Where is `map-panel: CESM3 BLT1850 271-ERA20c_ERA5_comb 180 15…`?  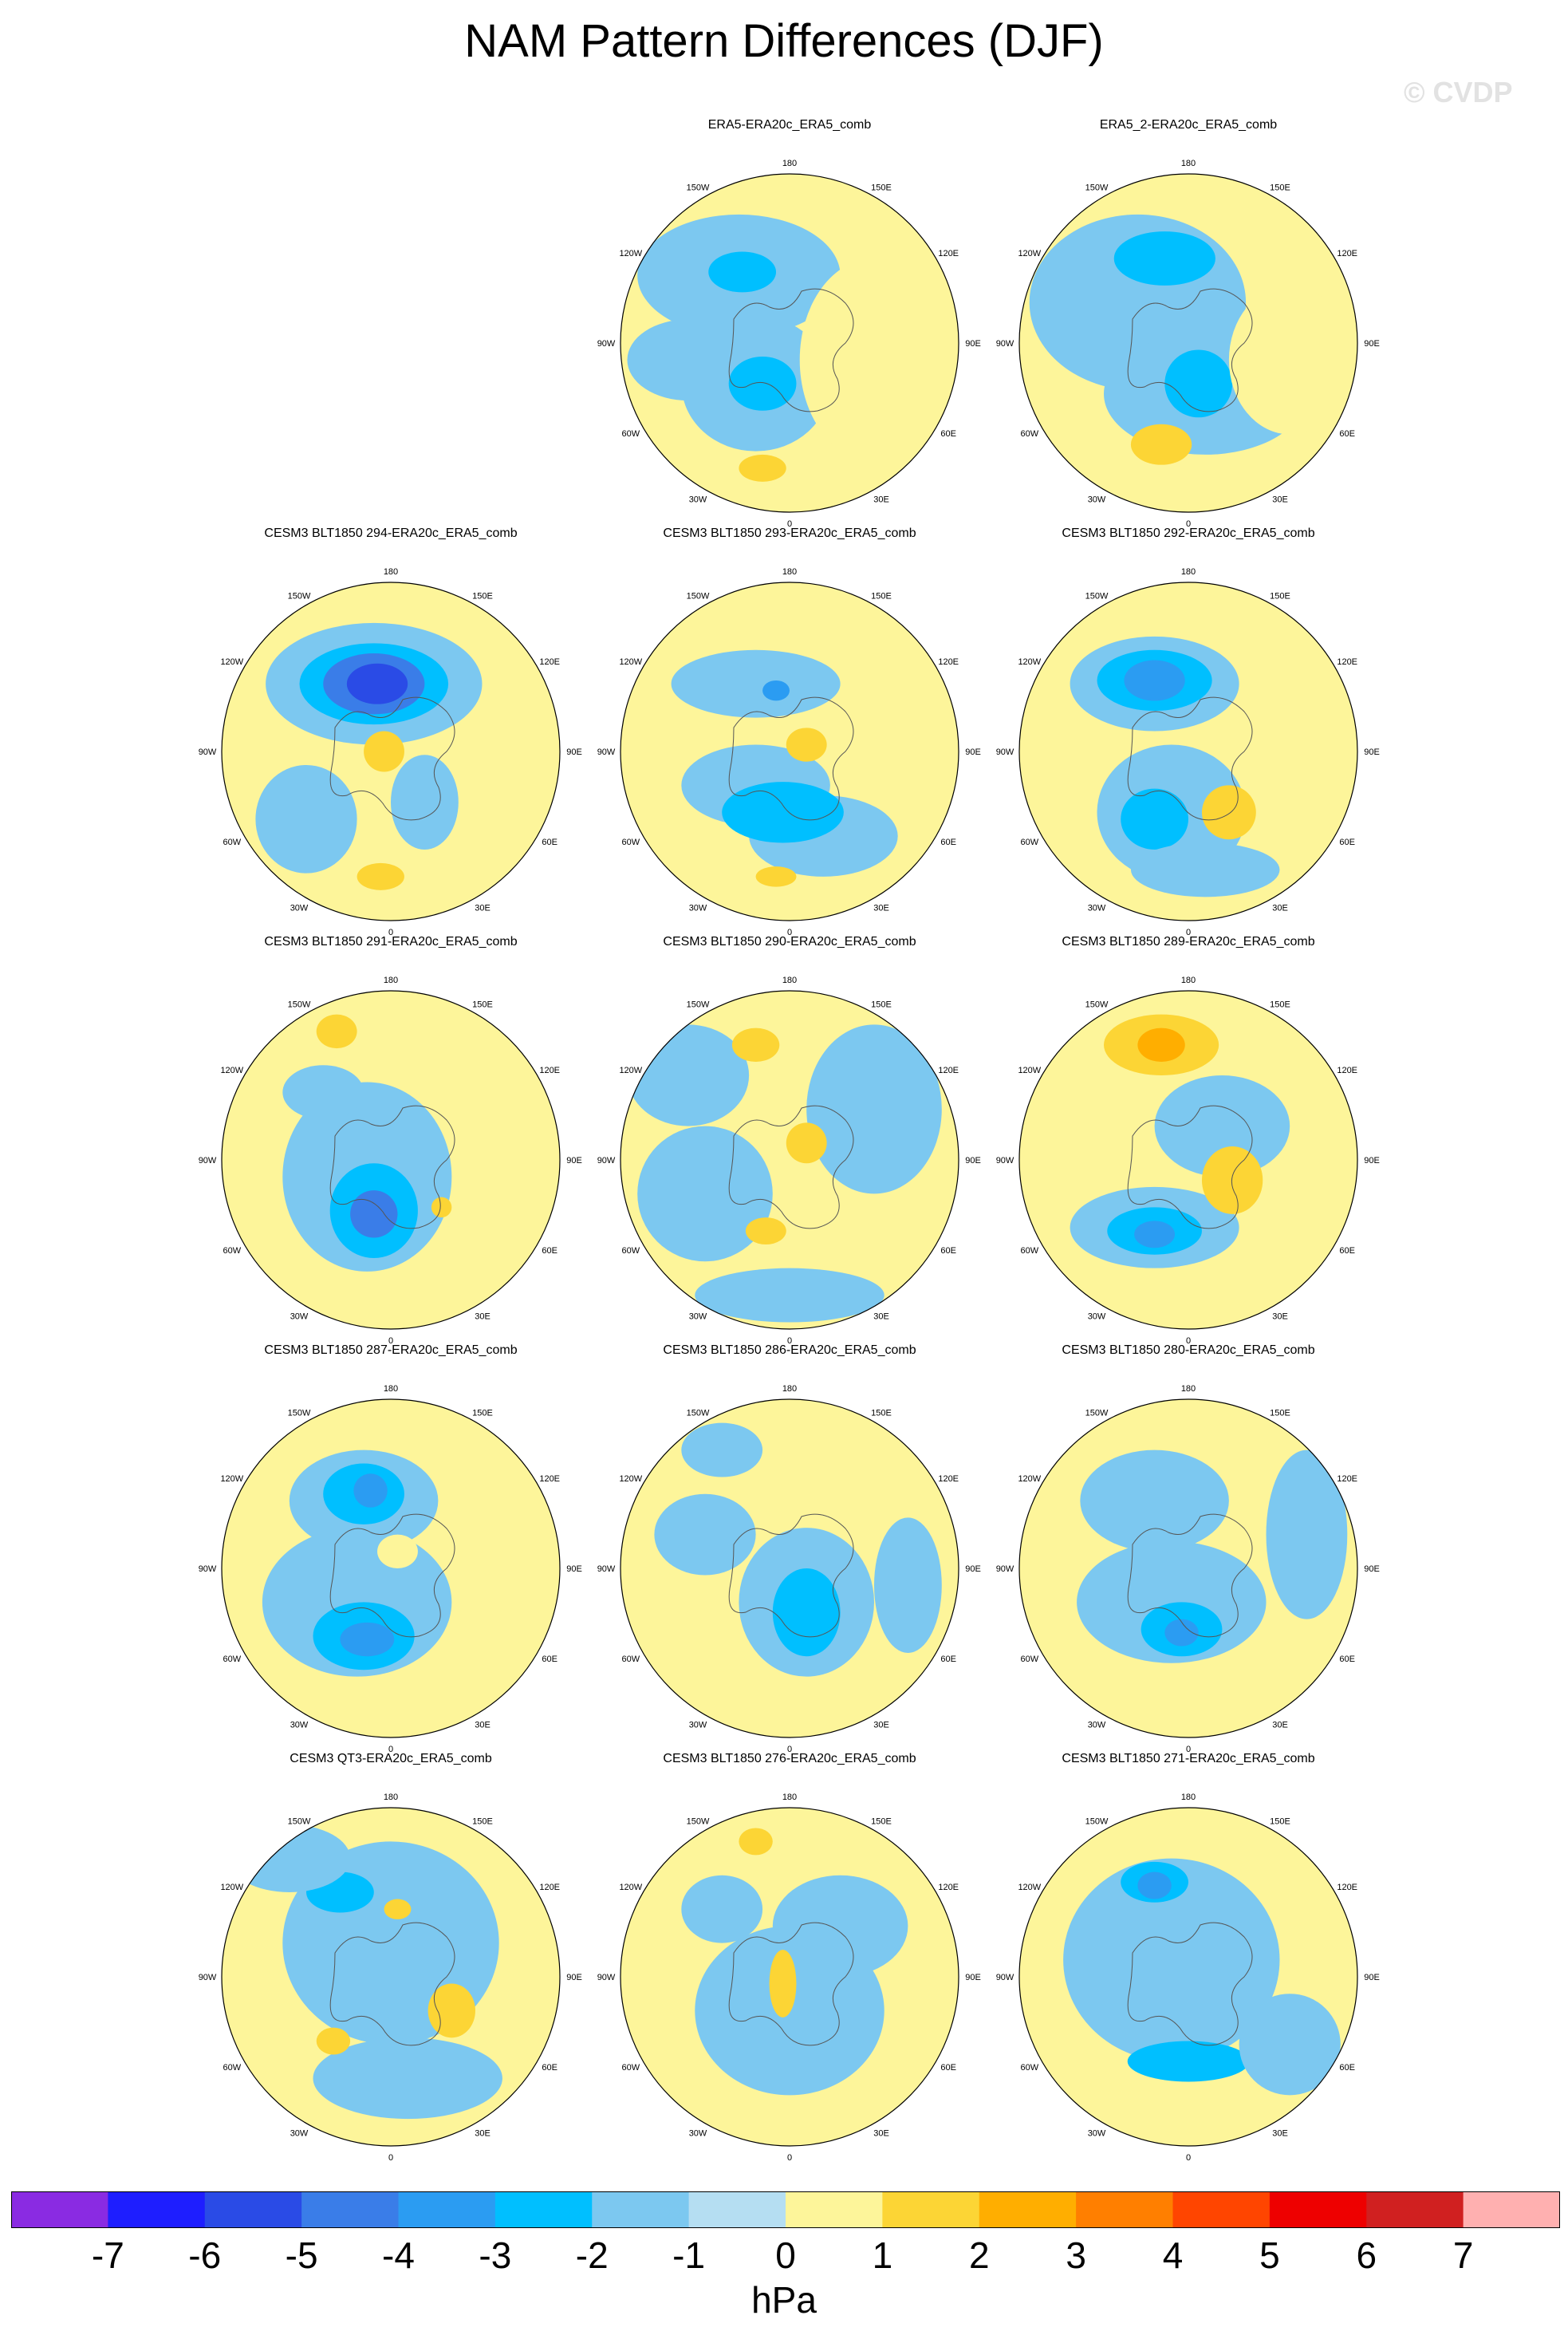
map-panel: CESM3 BLT1850 271-ERA20c_ERA5_comb 180 15… is located at coordinates (1188, 1959).